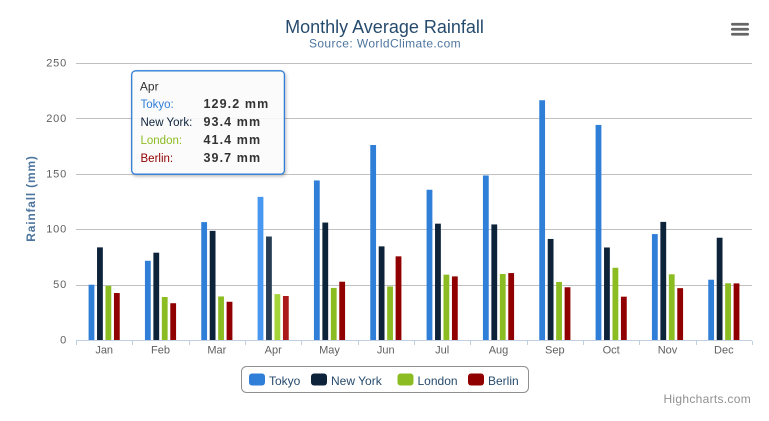 The height and width of the screenshot is (421, 769). Describe the element at coordinates (724, 351) in the screenshot. I see `svg-text: Dec` at that location.